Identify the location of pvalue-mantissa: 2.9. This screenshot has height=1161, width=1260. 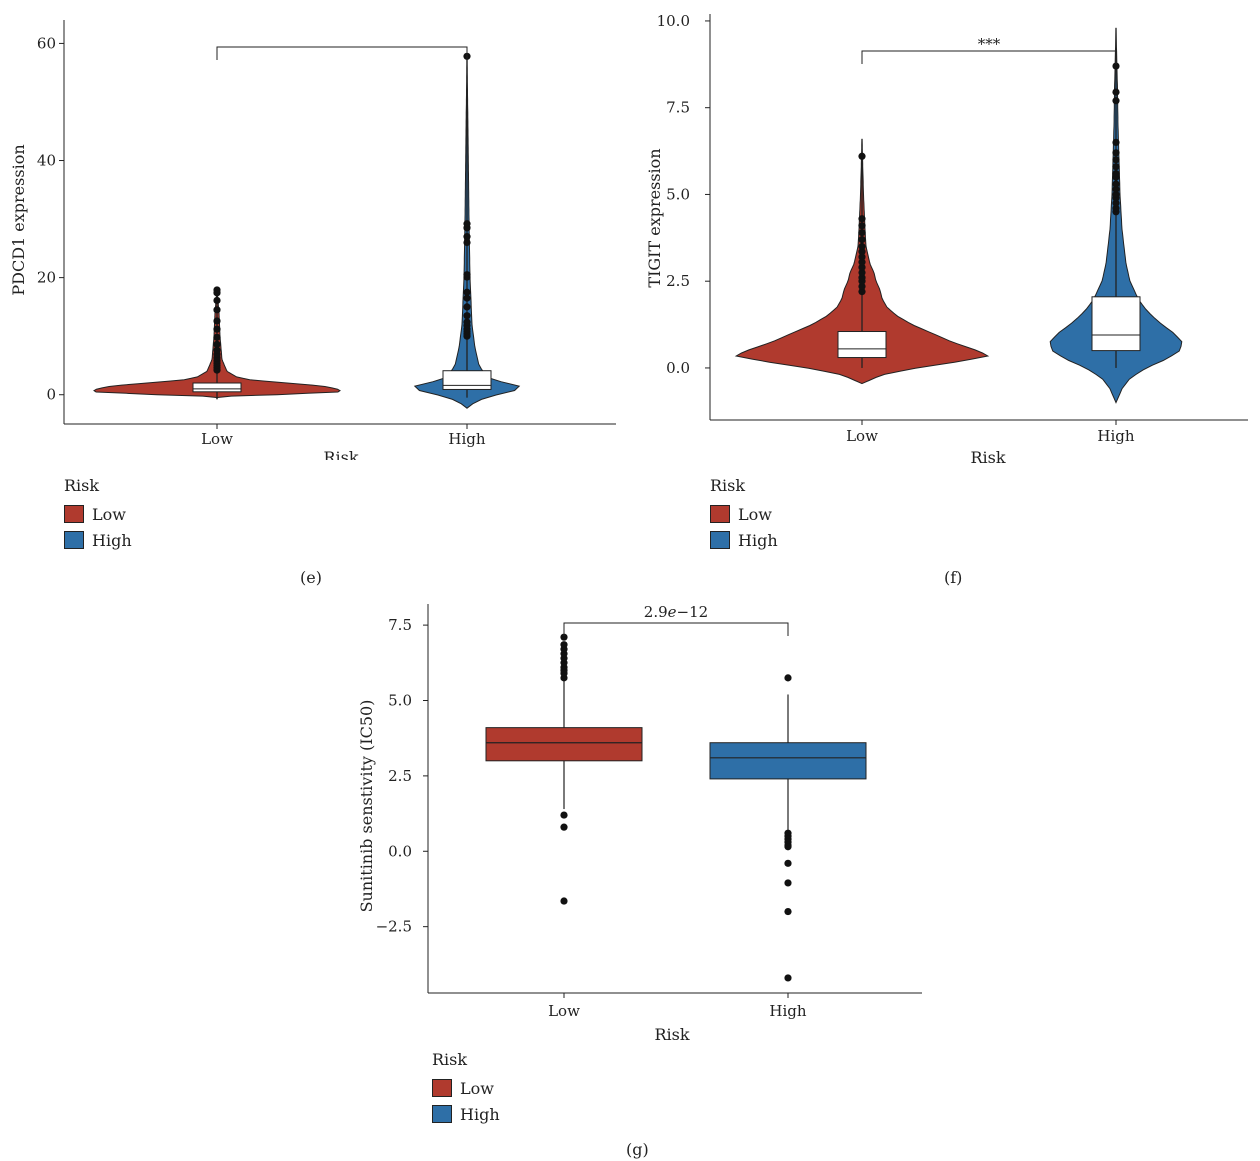
(656, 612).